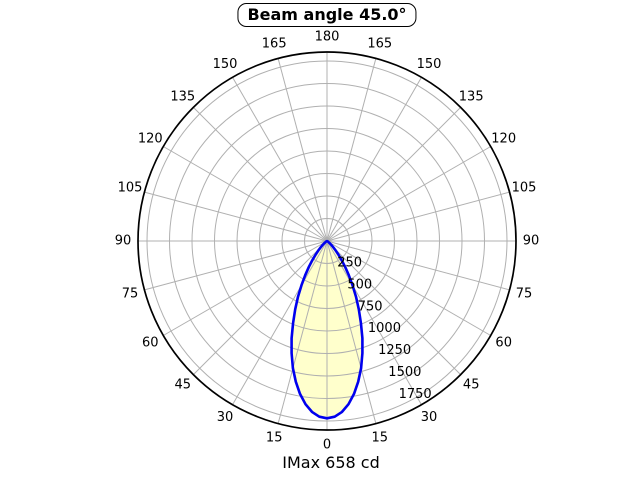  I want to click on radial-tick-label: 250, so click(349, 262).